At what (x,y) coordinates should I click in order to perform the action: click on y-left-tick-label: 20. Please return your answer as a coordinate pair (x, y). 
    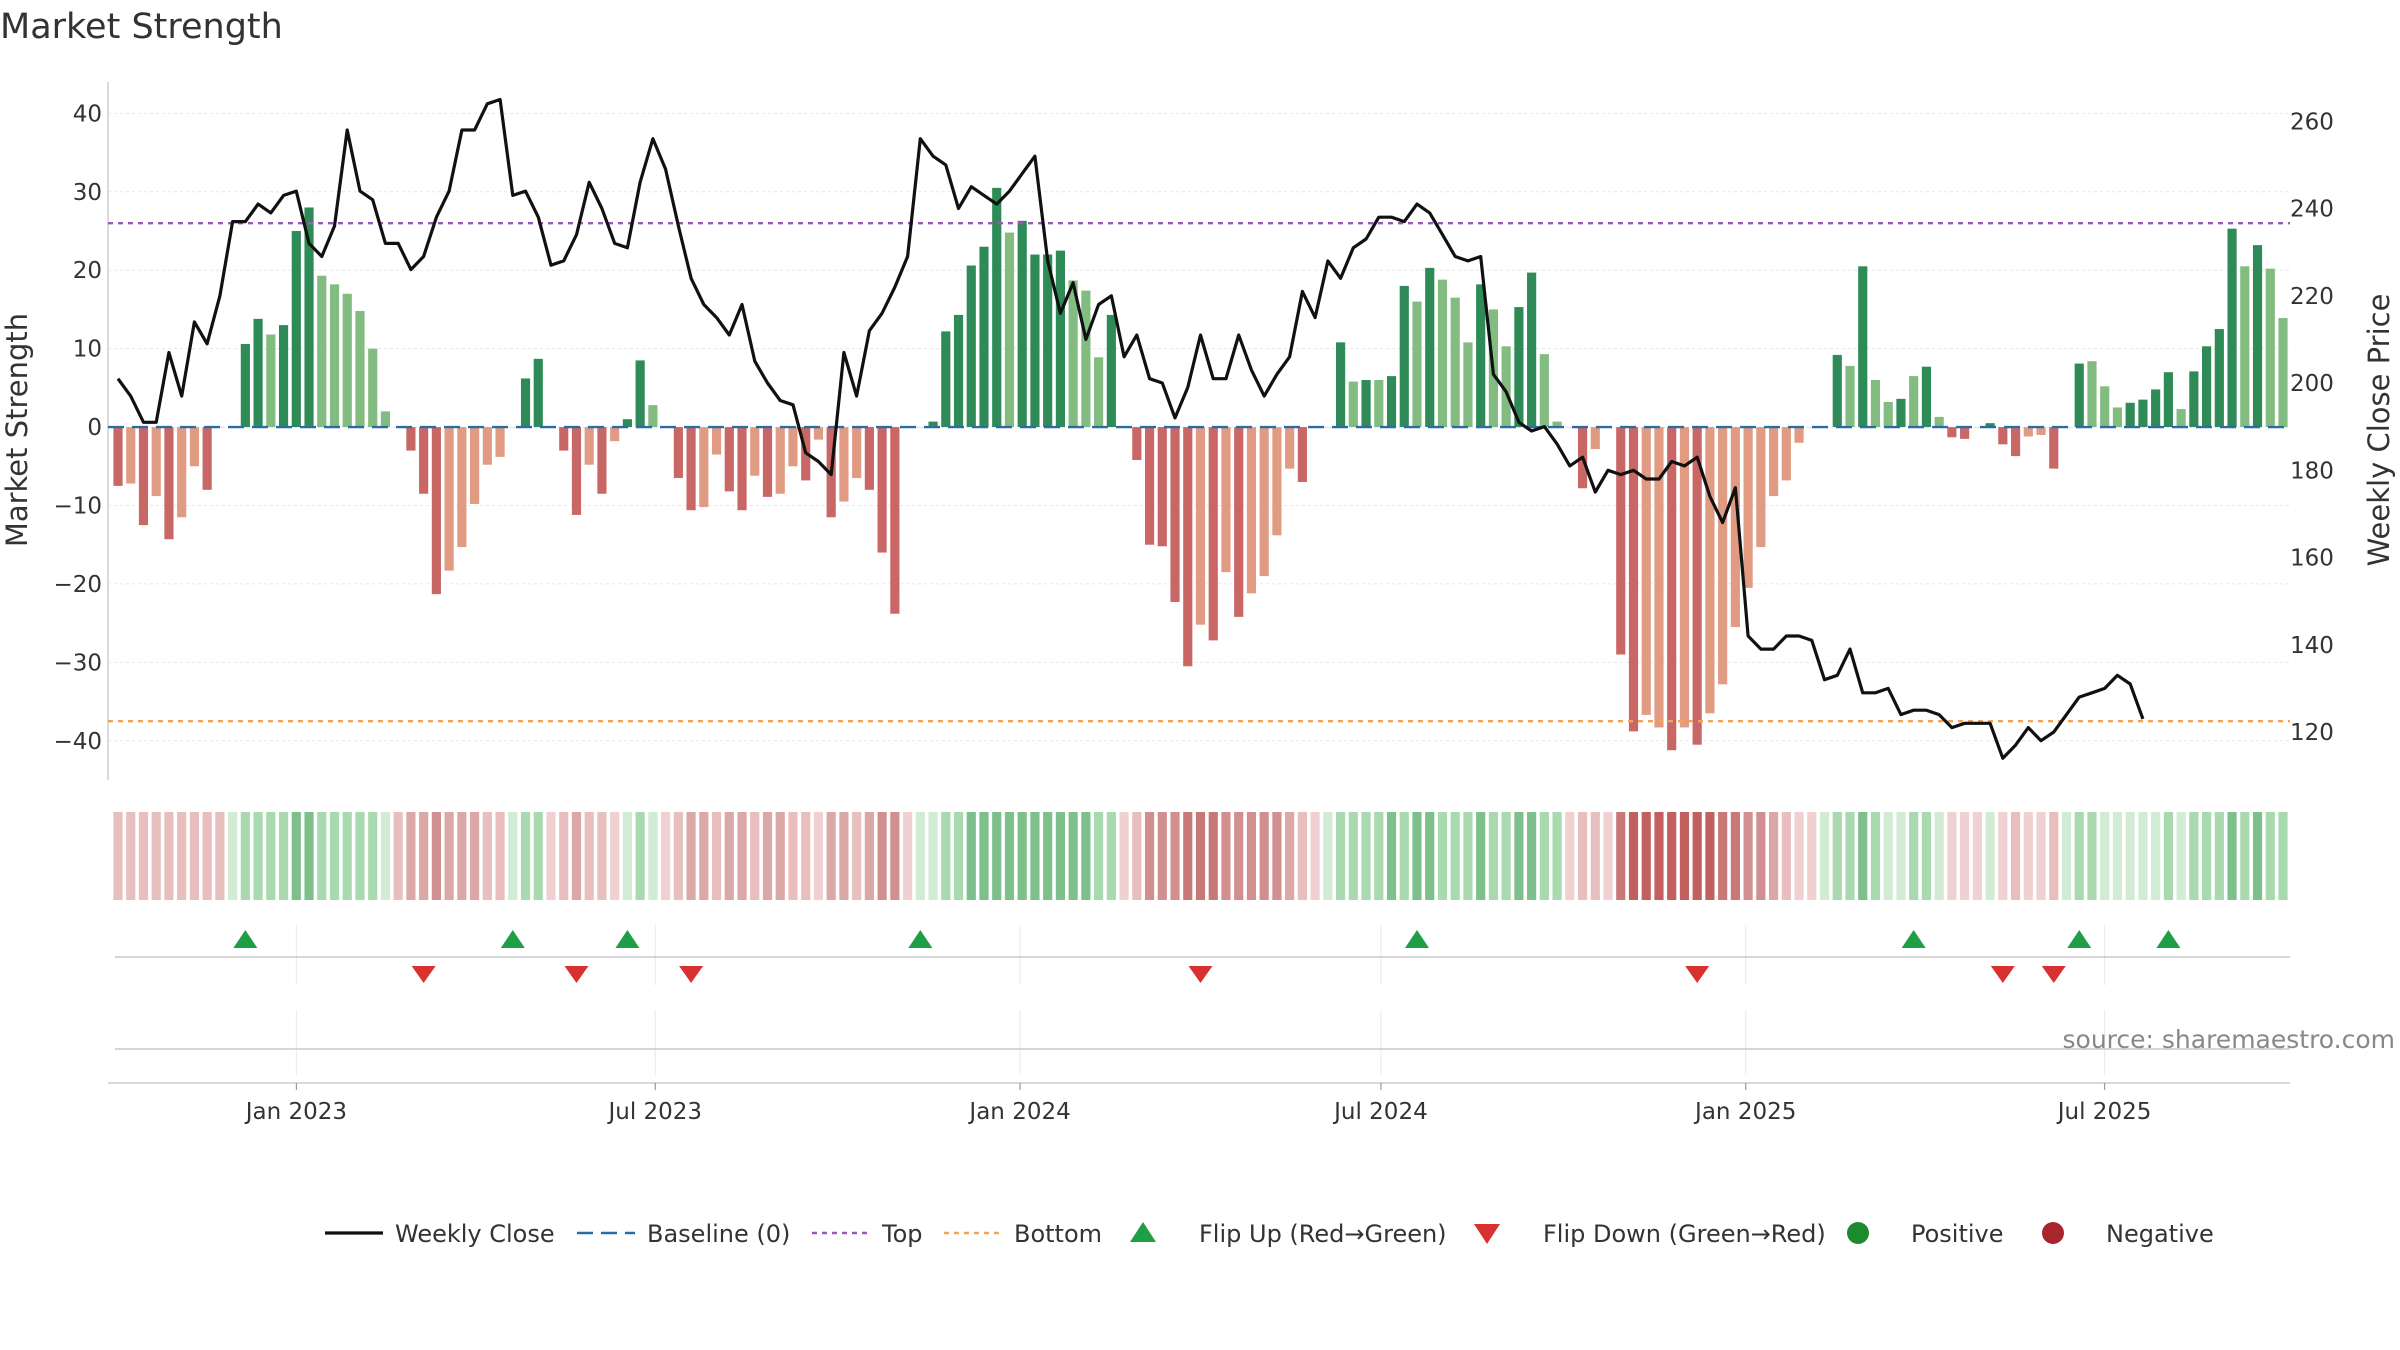
    Looking at the image, I should click on (87, 271).